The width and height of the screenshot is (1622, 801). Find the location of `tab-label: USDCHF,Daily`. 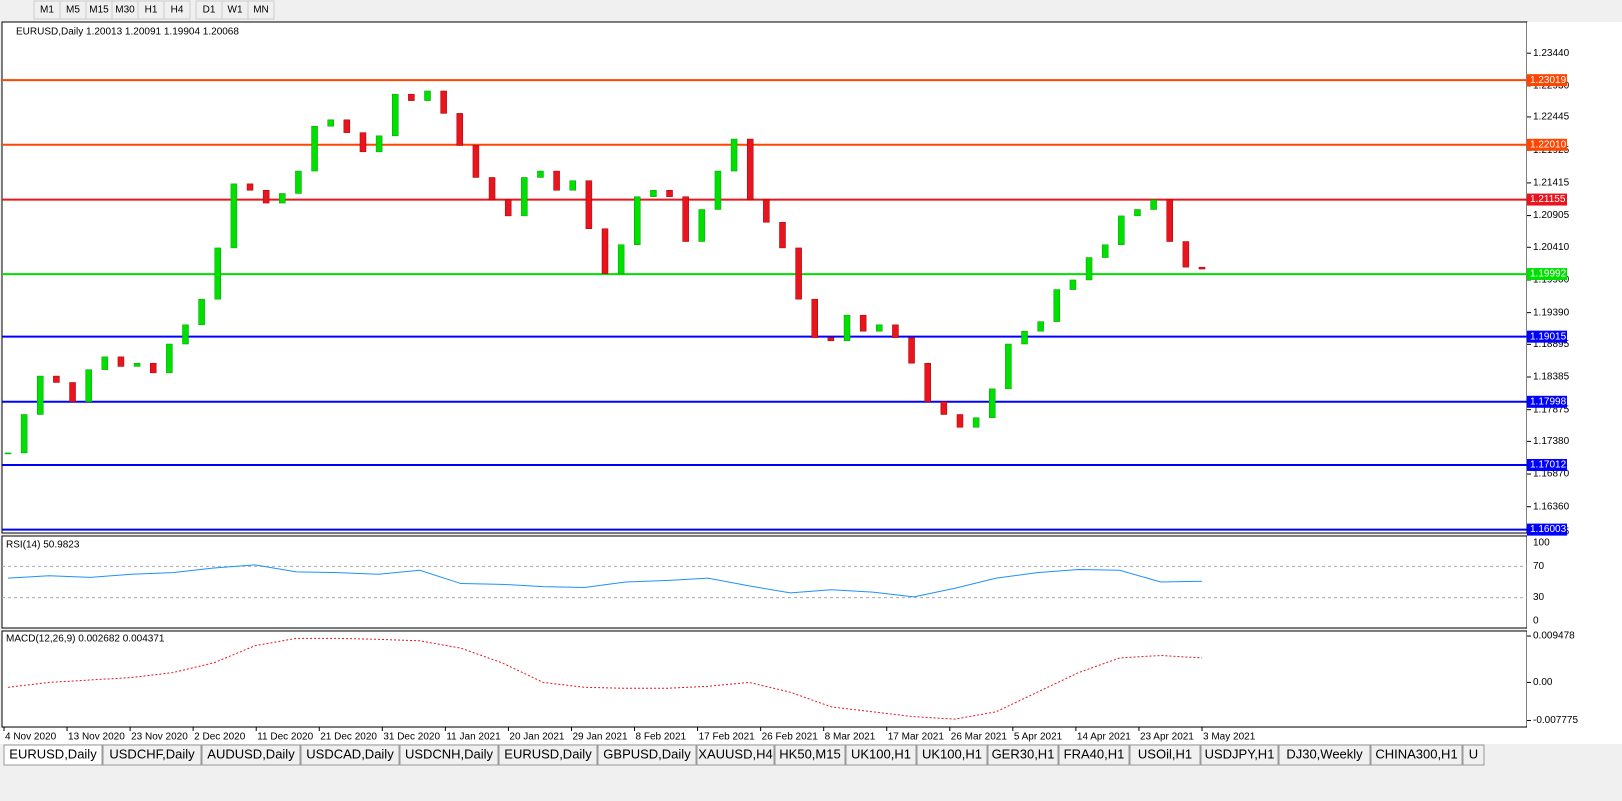

tab-label: USDCHF,Daily is located at coordinates (152, 753).